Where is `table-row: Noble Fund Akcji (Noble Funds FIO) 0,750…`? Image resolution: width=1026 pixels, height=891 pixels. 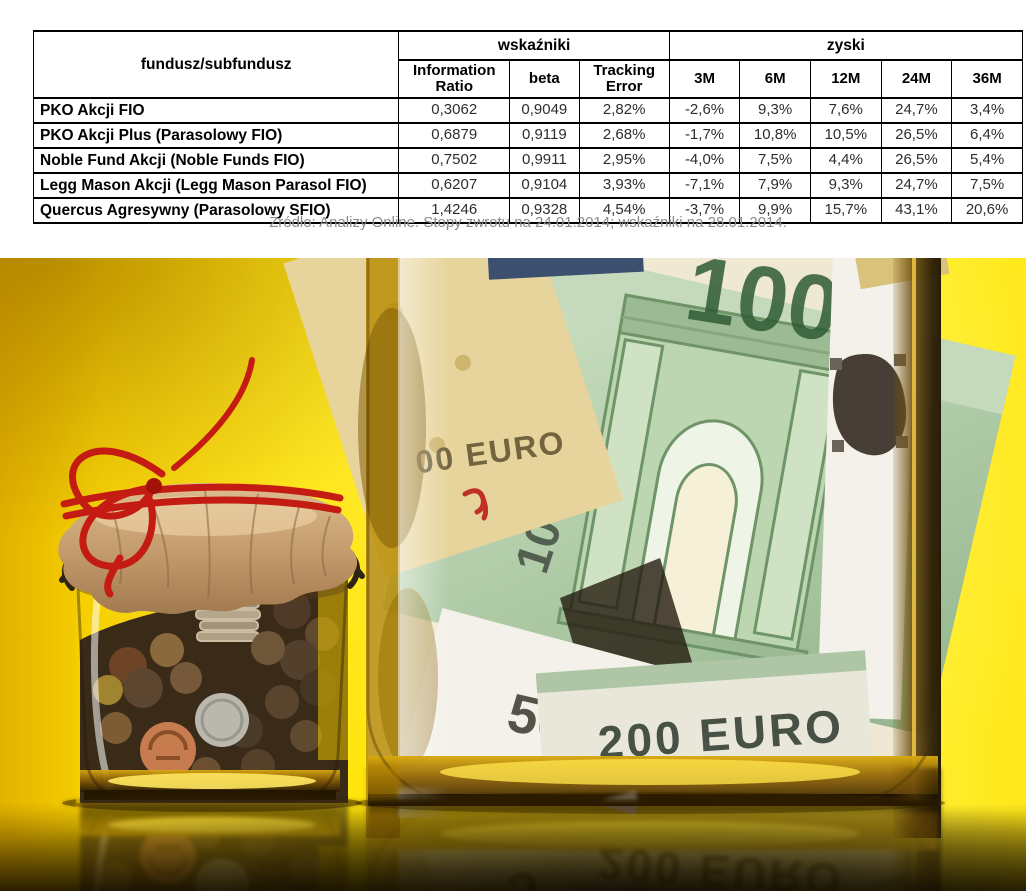 table-row: Noble Fund Akcji (Noble Funds FIO) 0,750… is located at coordinates (527, 160).